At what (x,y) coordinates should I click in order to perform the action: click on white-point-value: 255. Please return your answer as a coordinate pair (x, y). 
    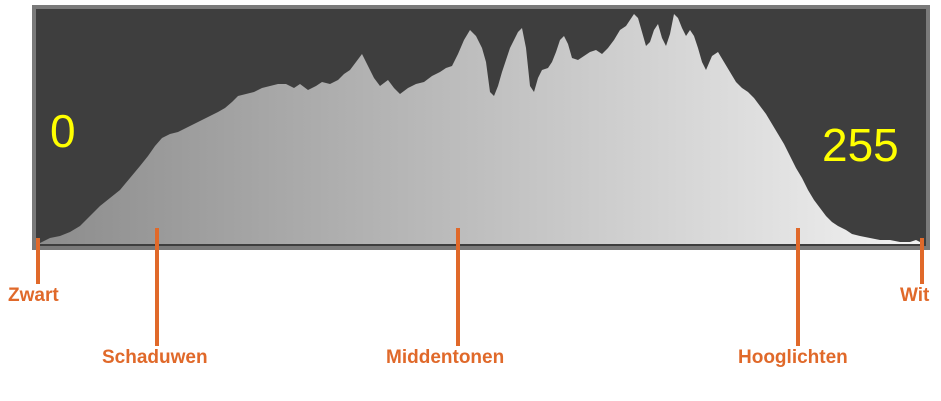
    Looking at the image, I should click on (860, 145).